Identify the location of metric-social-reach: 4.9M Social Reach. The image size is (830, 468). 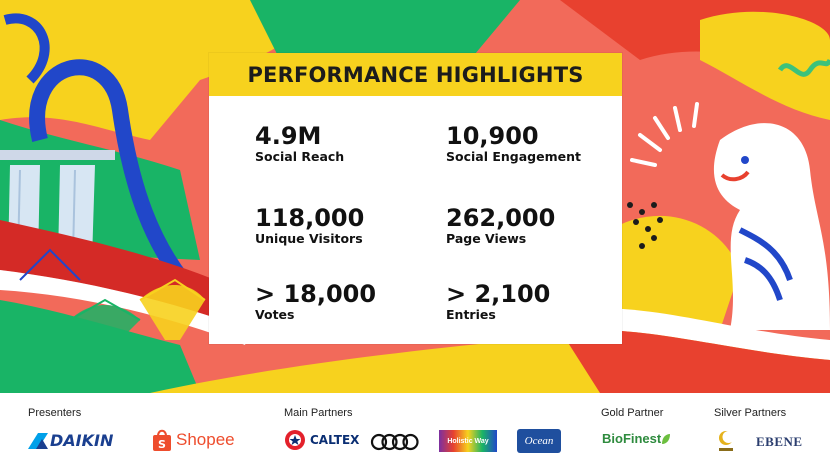
(345, 143).